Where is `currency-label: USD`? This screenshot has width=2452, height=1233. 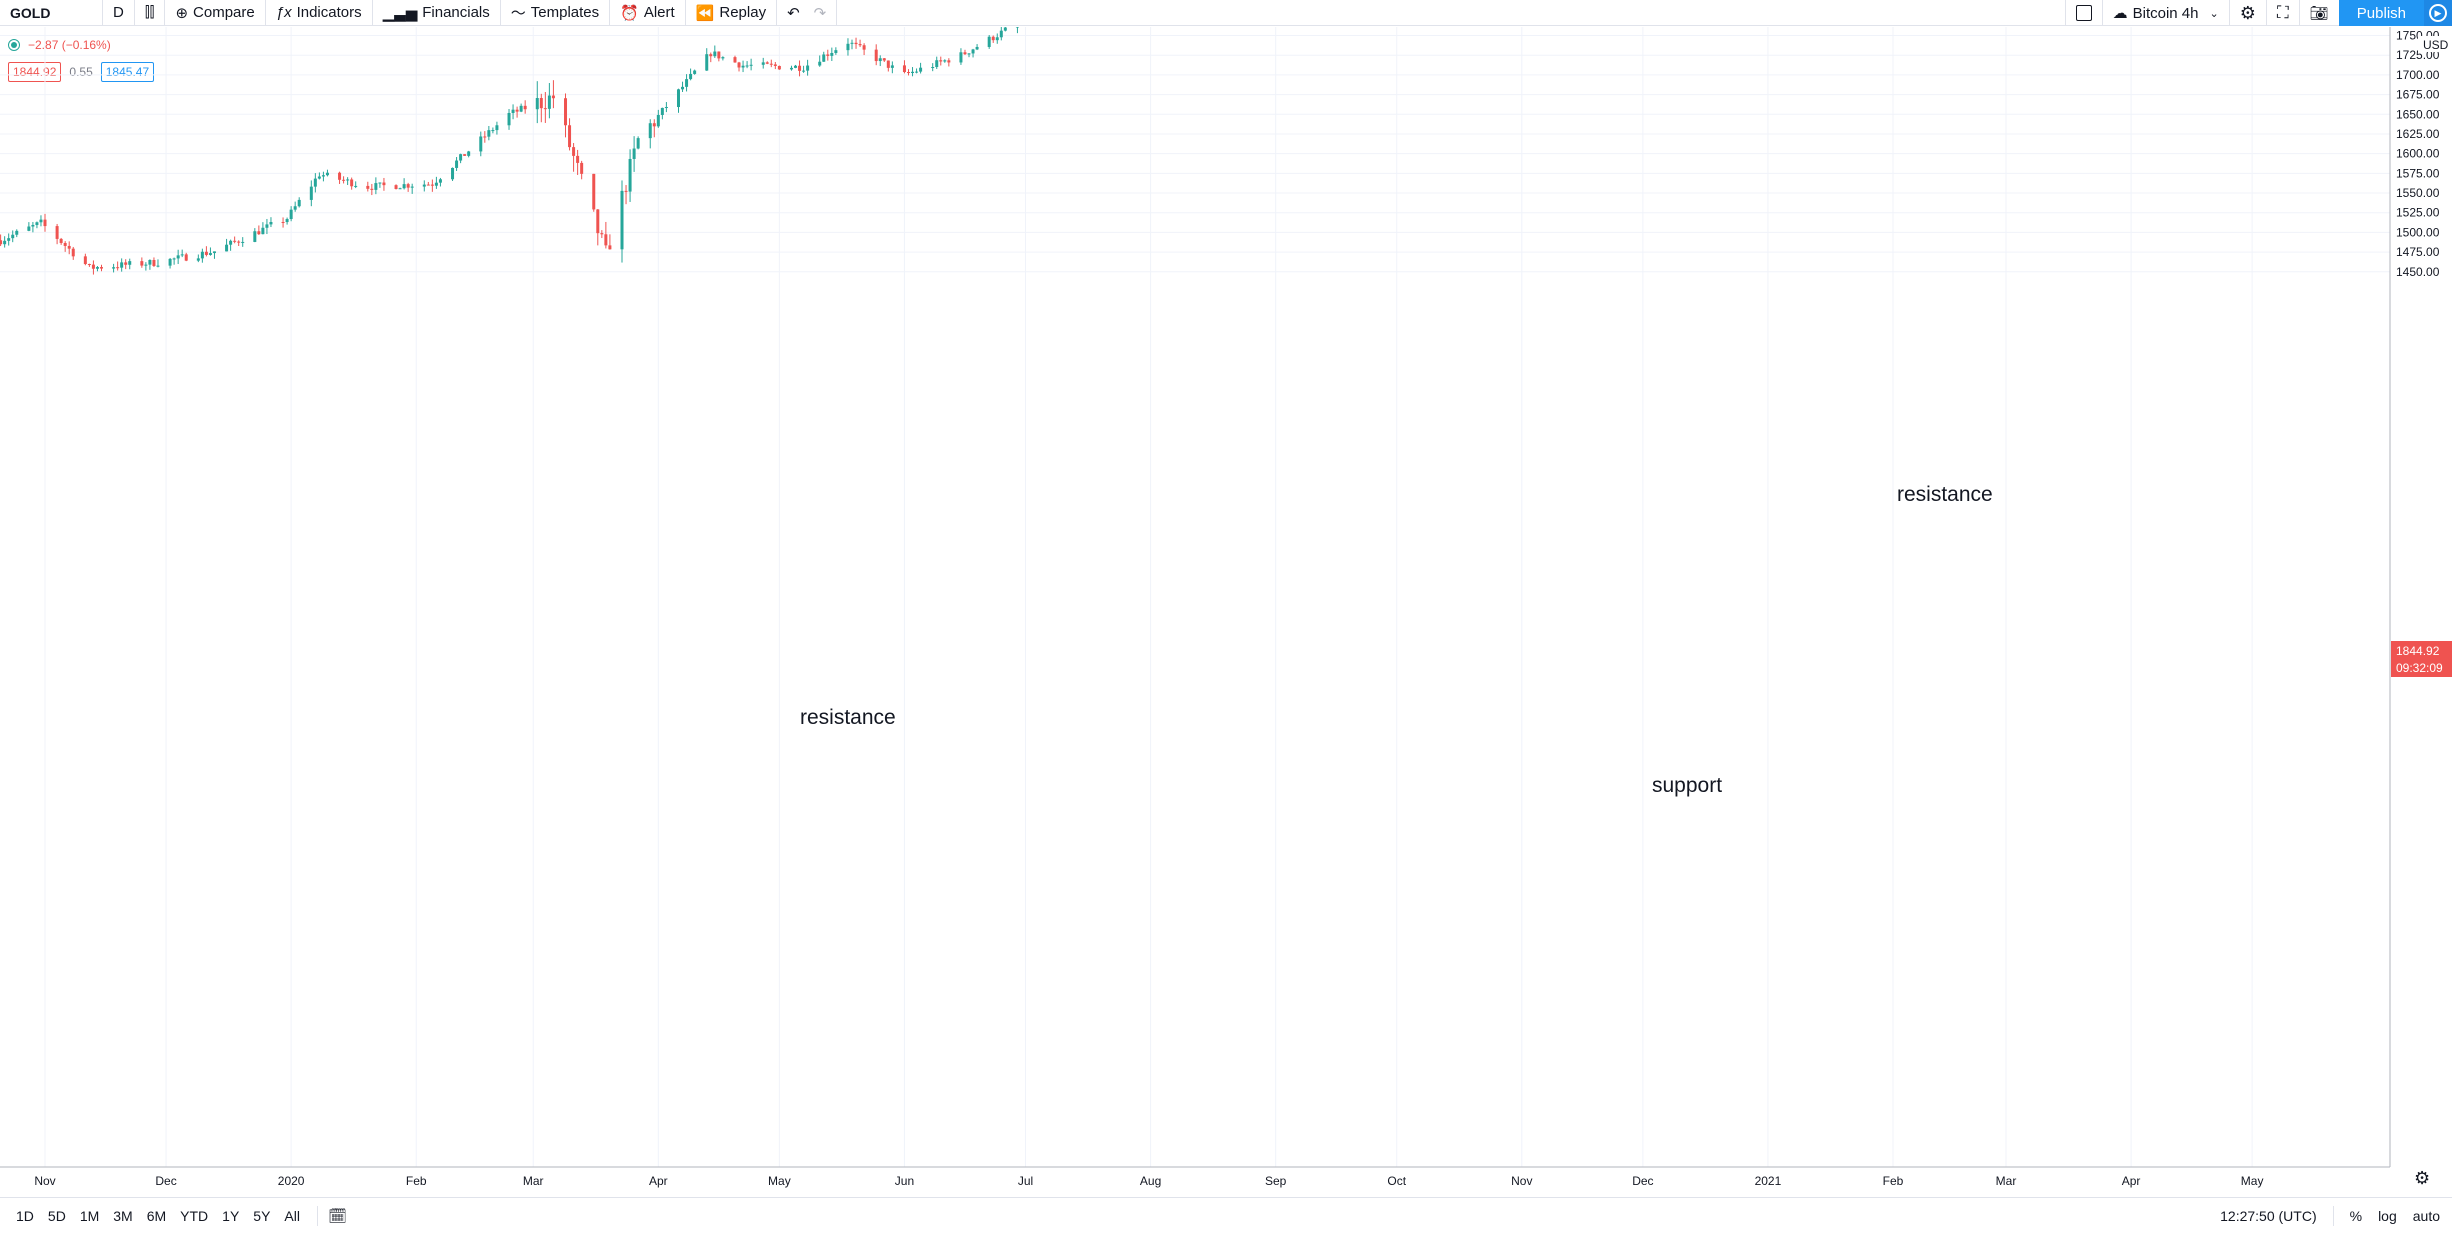
currency-label: USD is located at coordinates (2436, 45).